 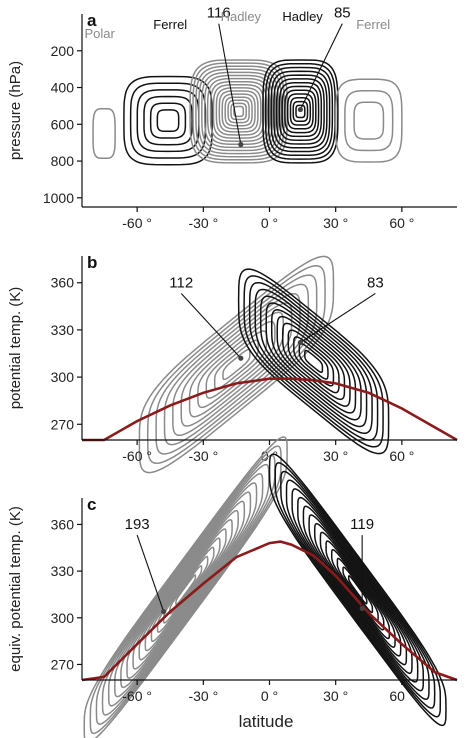 I want to click on y-tick-label: 800, so click(x=63, y=161).